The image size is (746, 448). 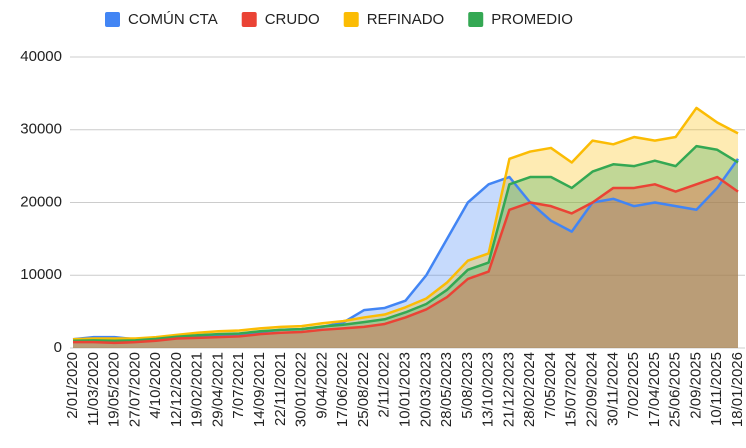 What do you see at coordinates (695, 385) in the screenshot?
I see `x-tick-label: 2/09/2025` at bounding box center [695, 385].